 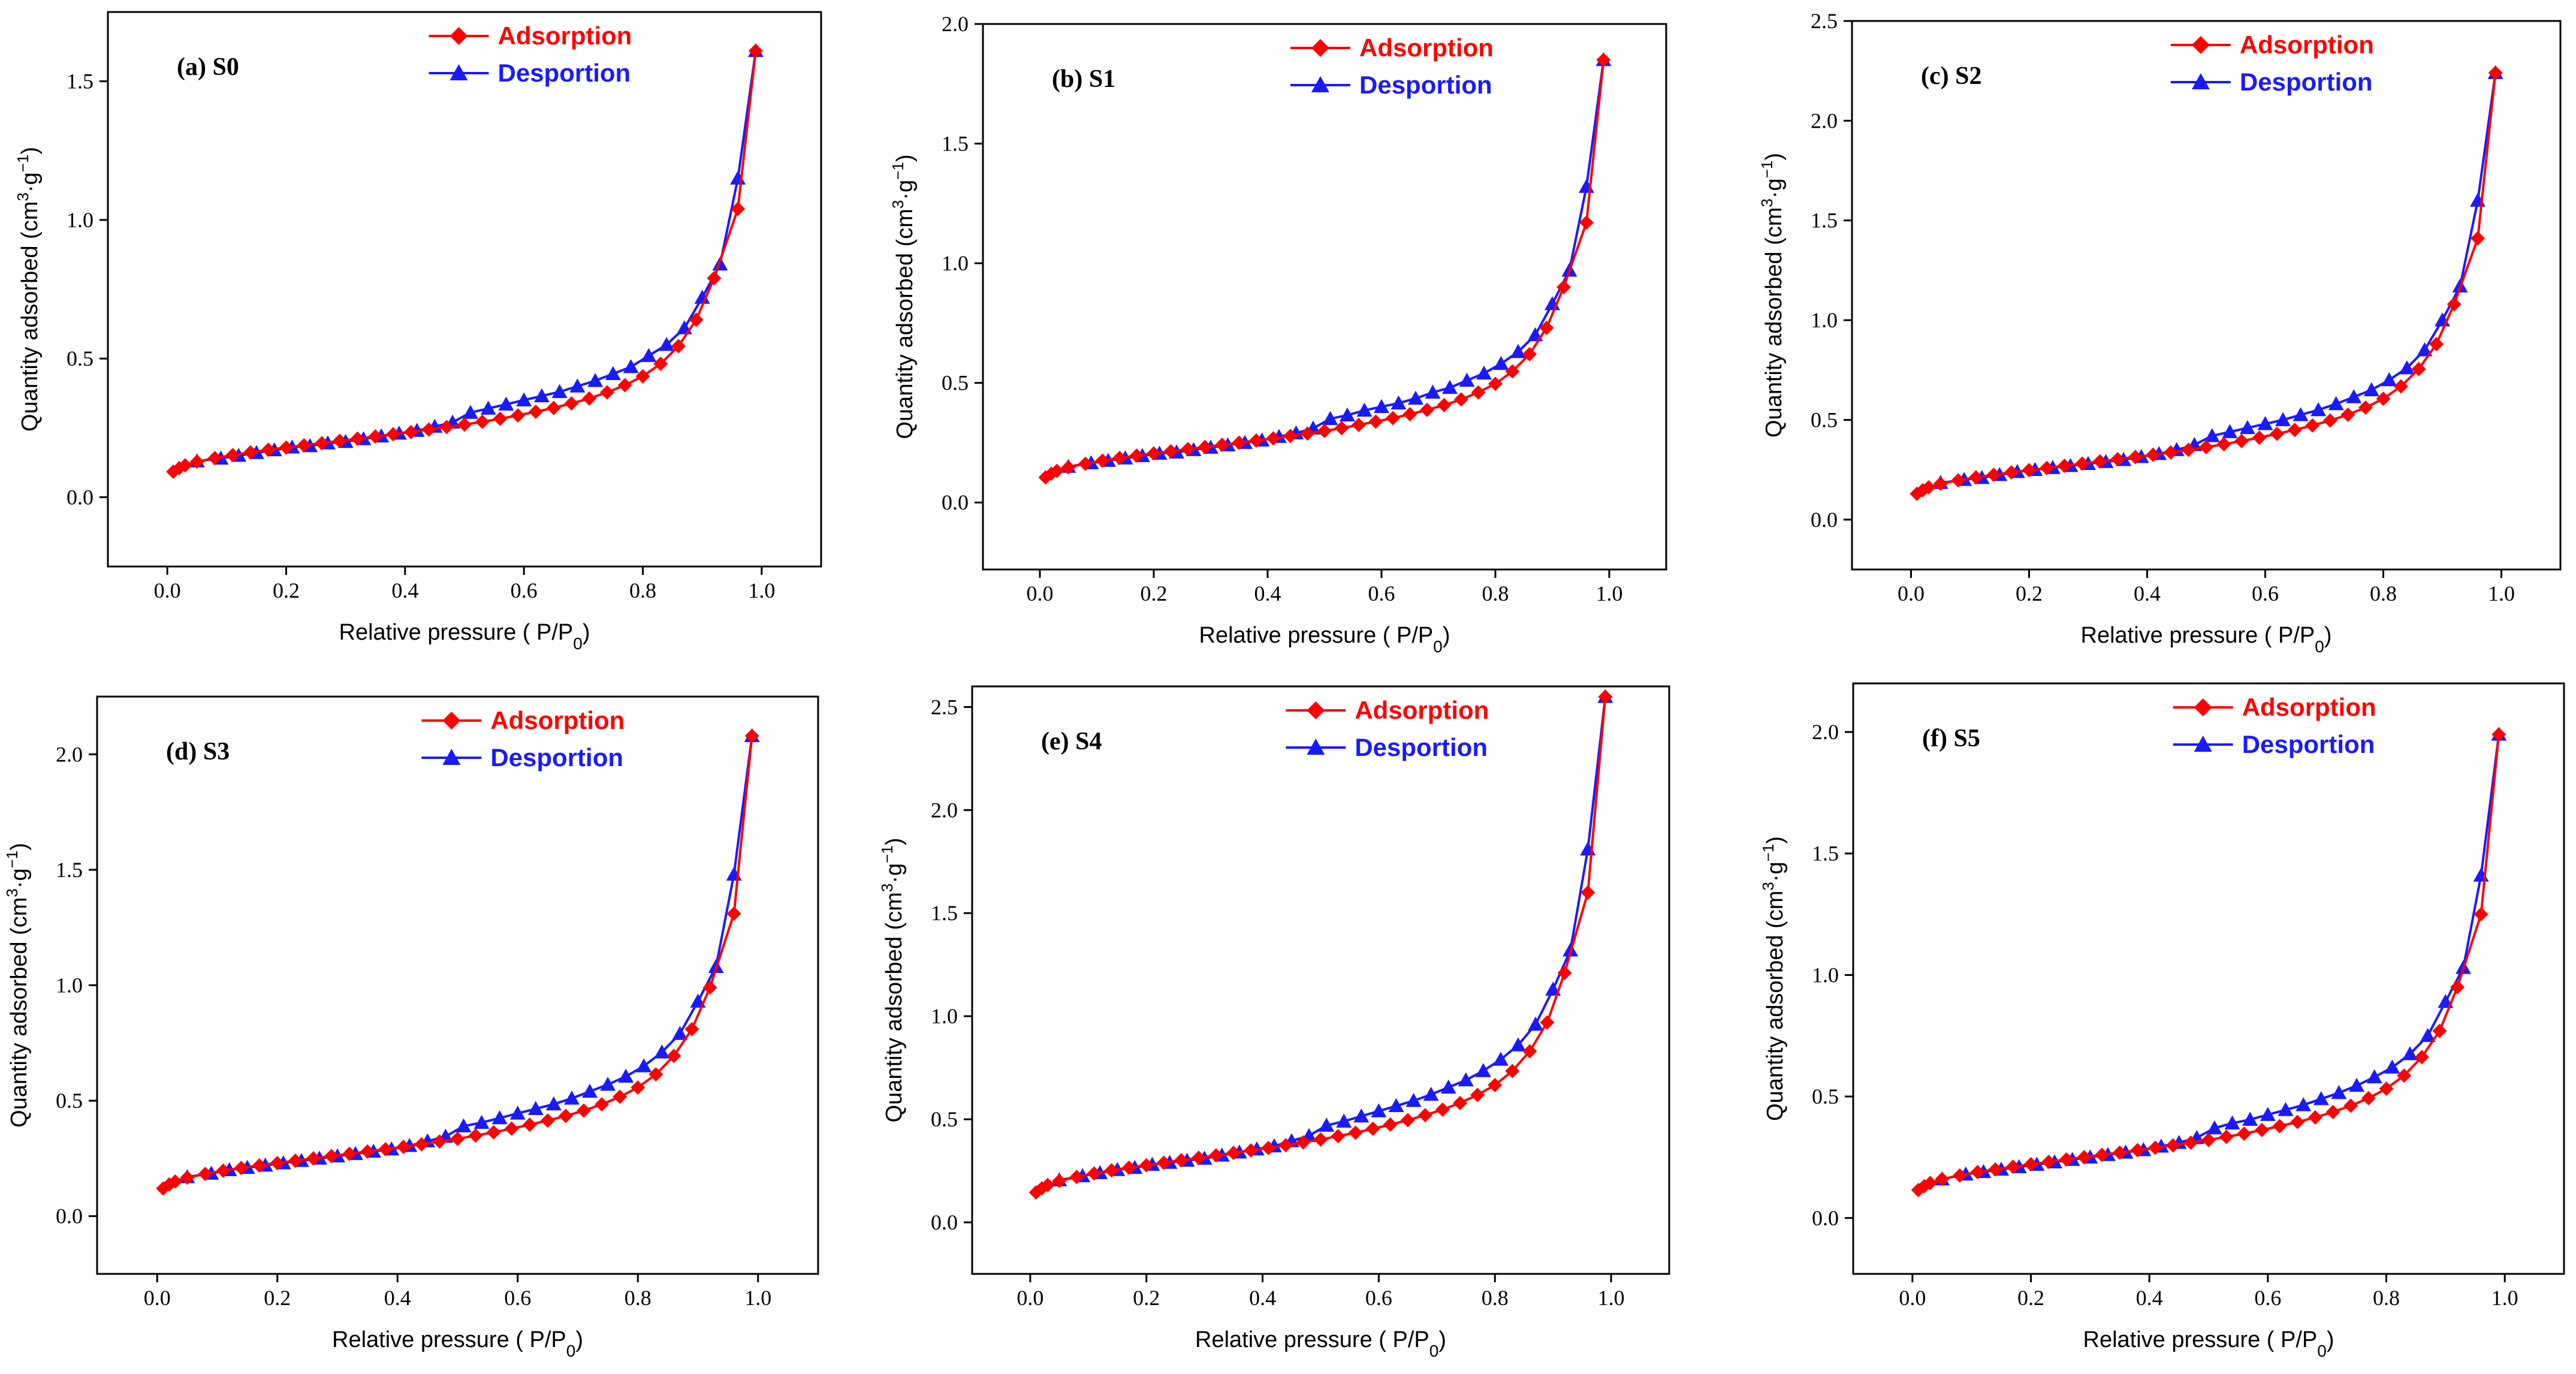 What do you see at coordinates (1913, 1298) in the screenshot?
I see `x-tick-label: 0.0` at bounding box center [1913, 1298].